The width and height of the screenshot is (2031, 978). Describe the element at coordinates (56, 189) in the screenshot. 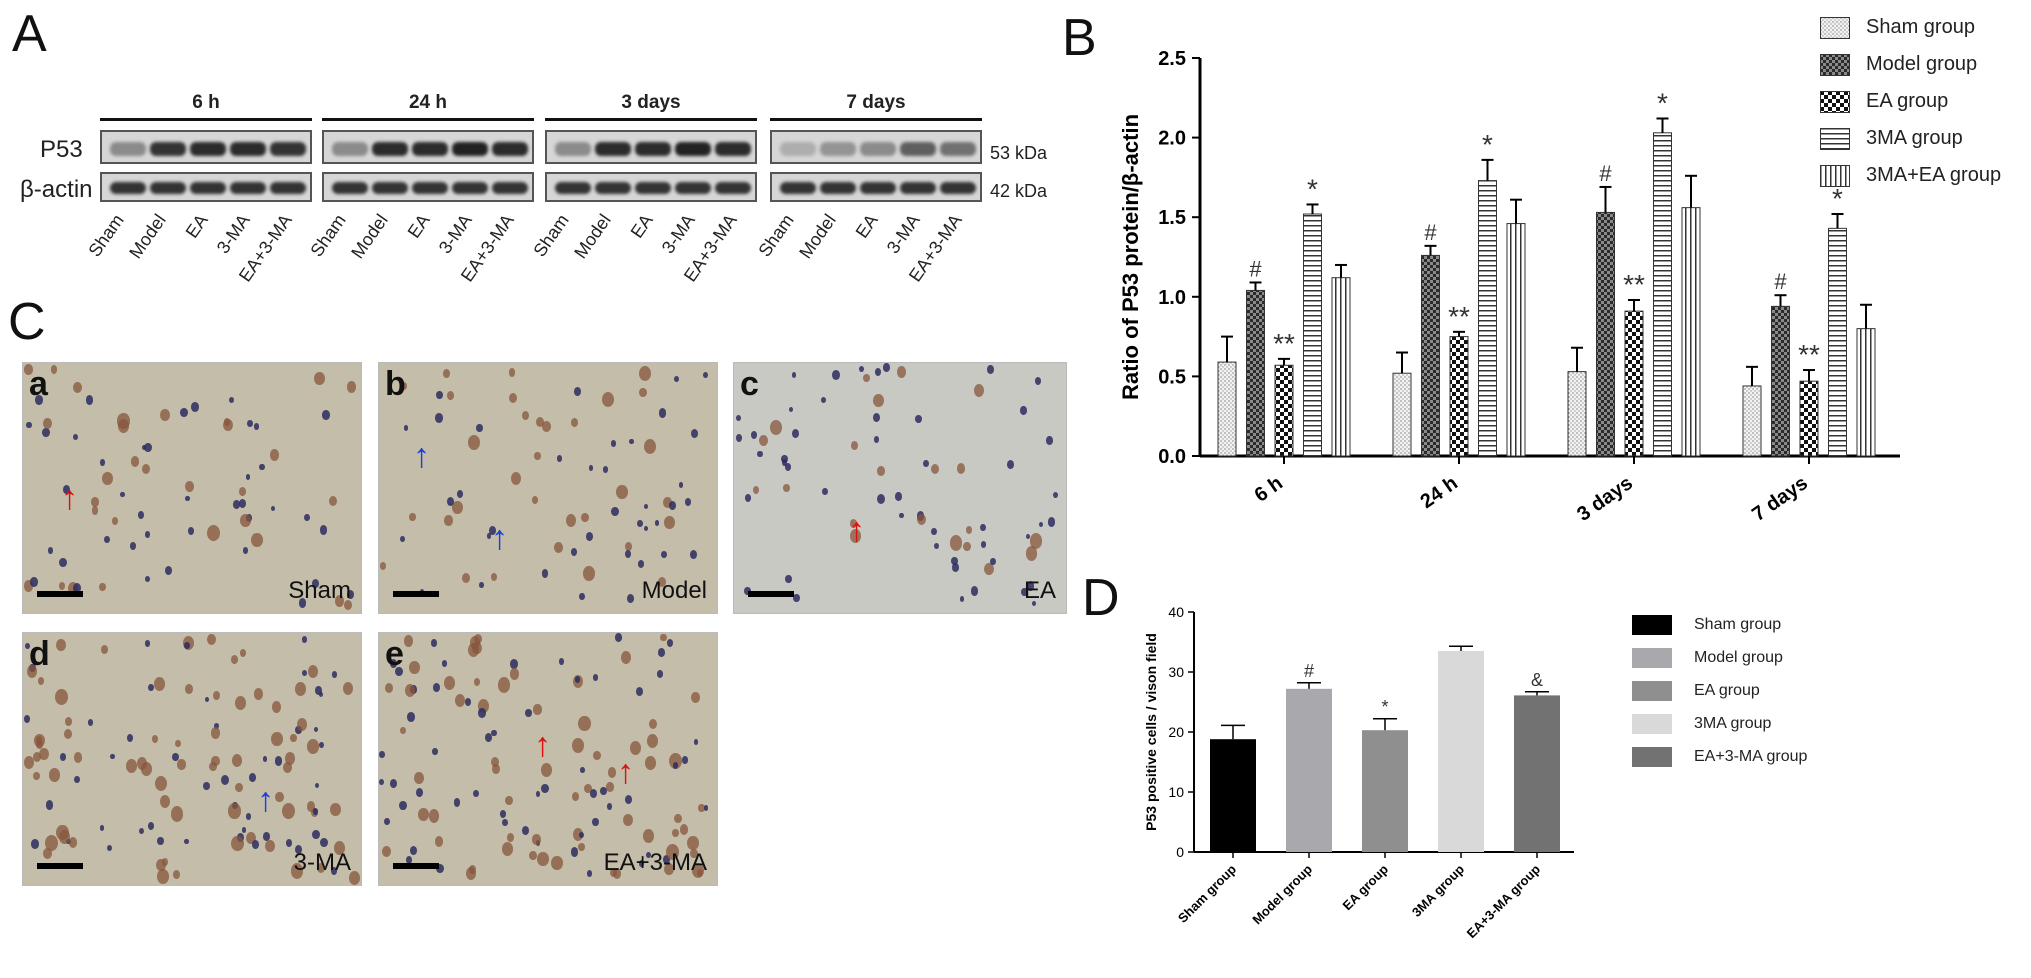

I see `wb-row-label-actin: β-actin` at that location.